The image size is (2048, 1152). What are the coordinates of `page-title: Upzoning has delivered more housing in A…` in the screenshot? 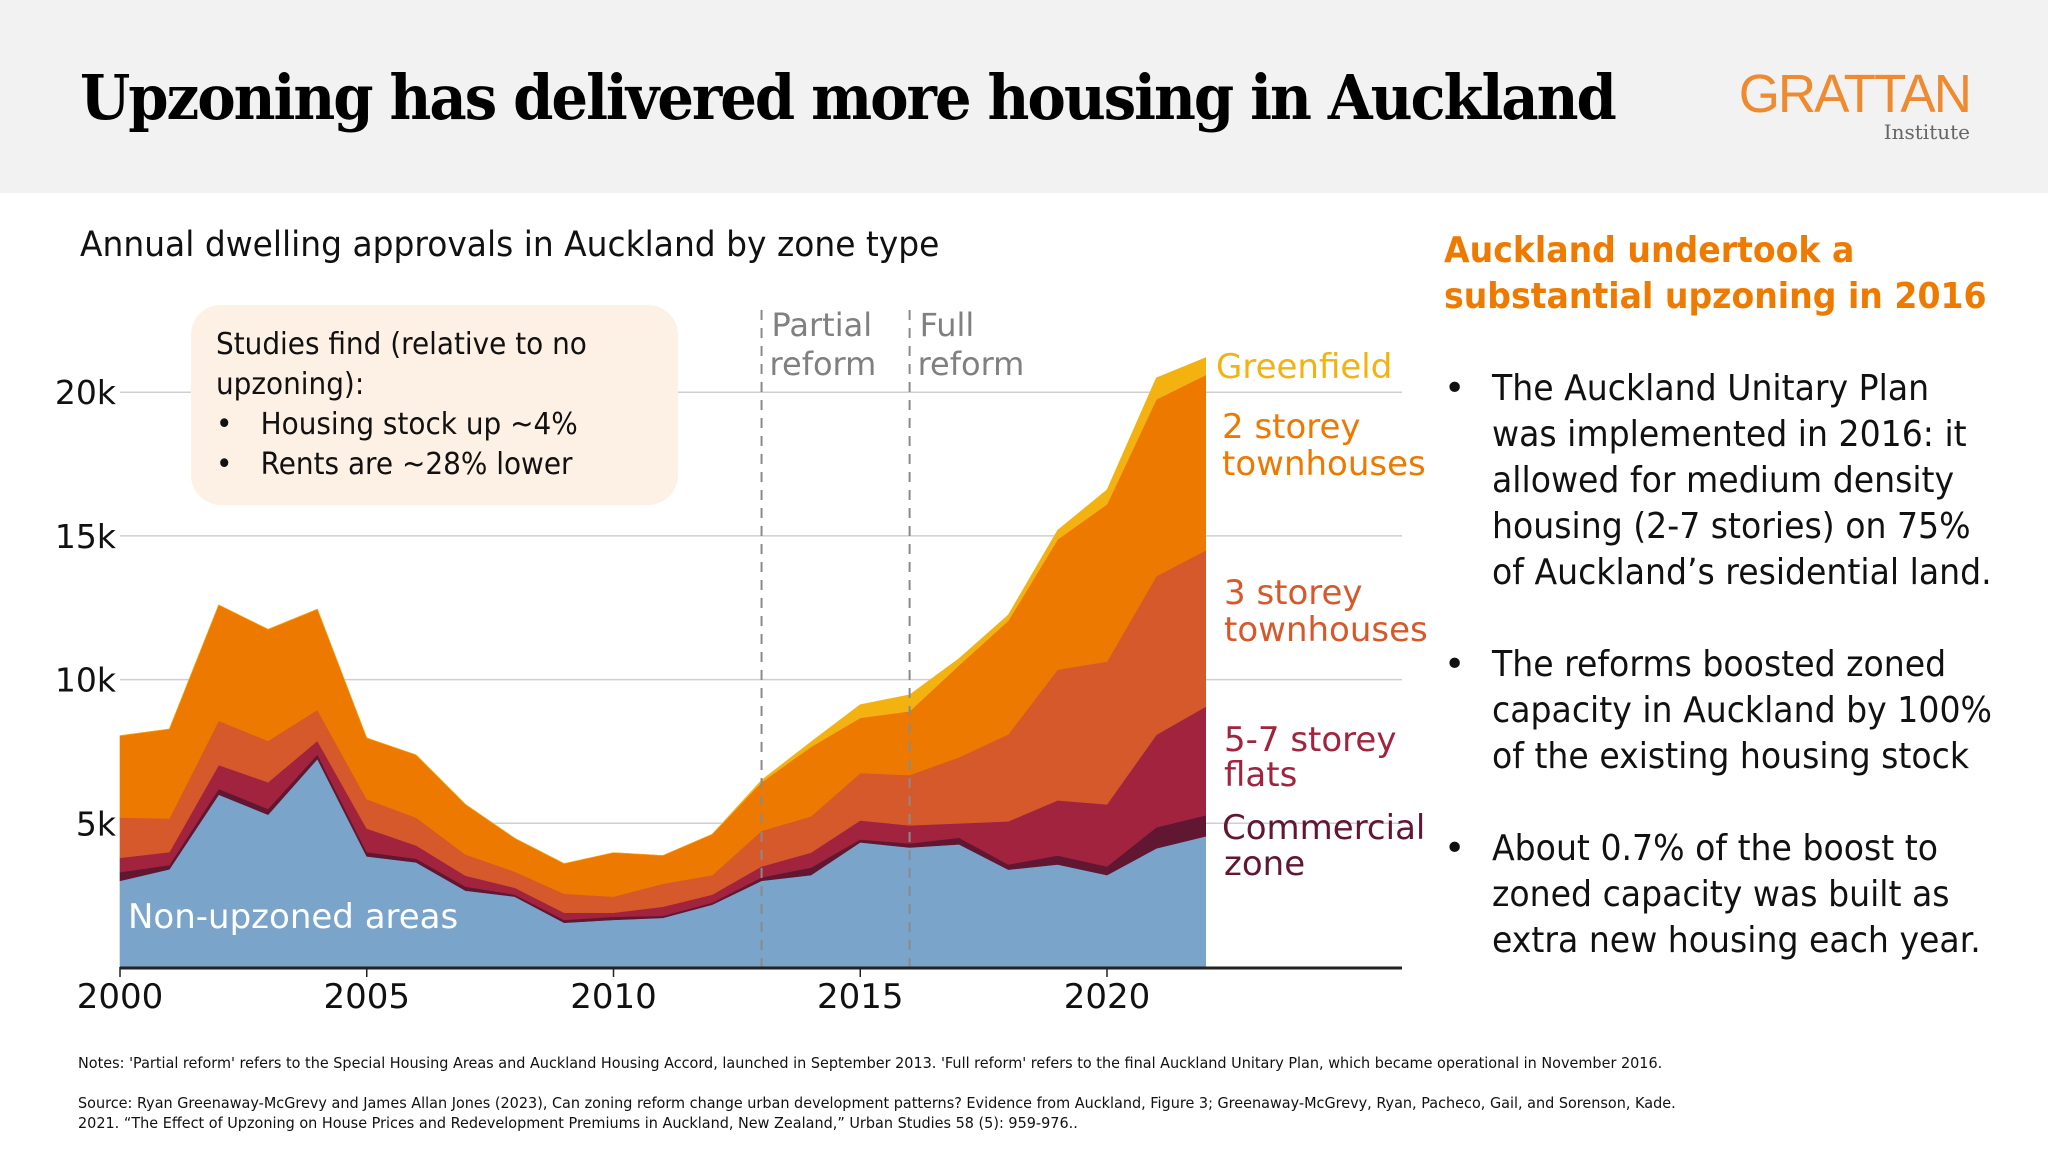 It's located at (848, 97).